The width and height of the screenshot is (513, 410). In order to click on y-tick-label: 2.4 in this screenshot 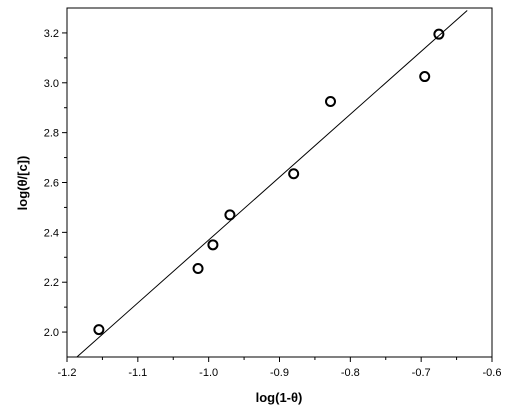, I will do `click(51, 233)`.